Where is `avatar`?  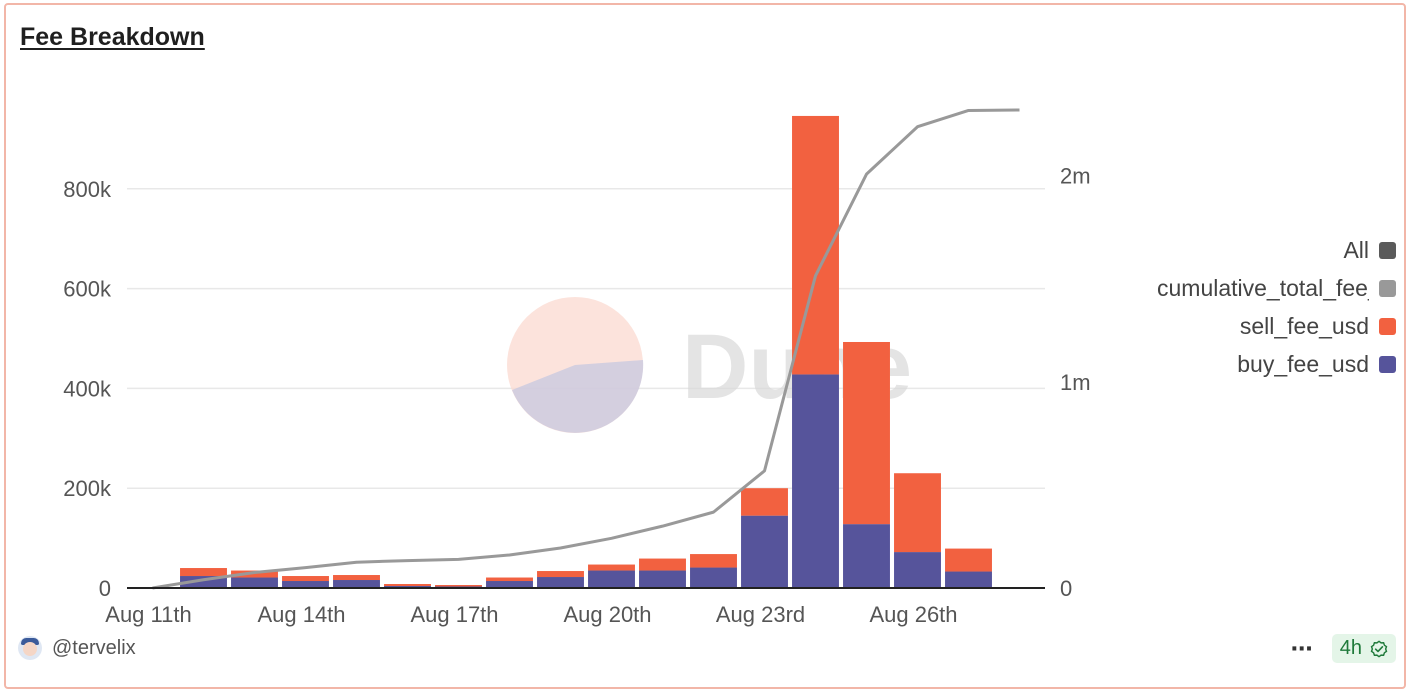 avatar is located at coordinates (30, 648).